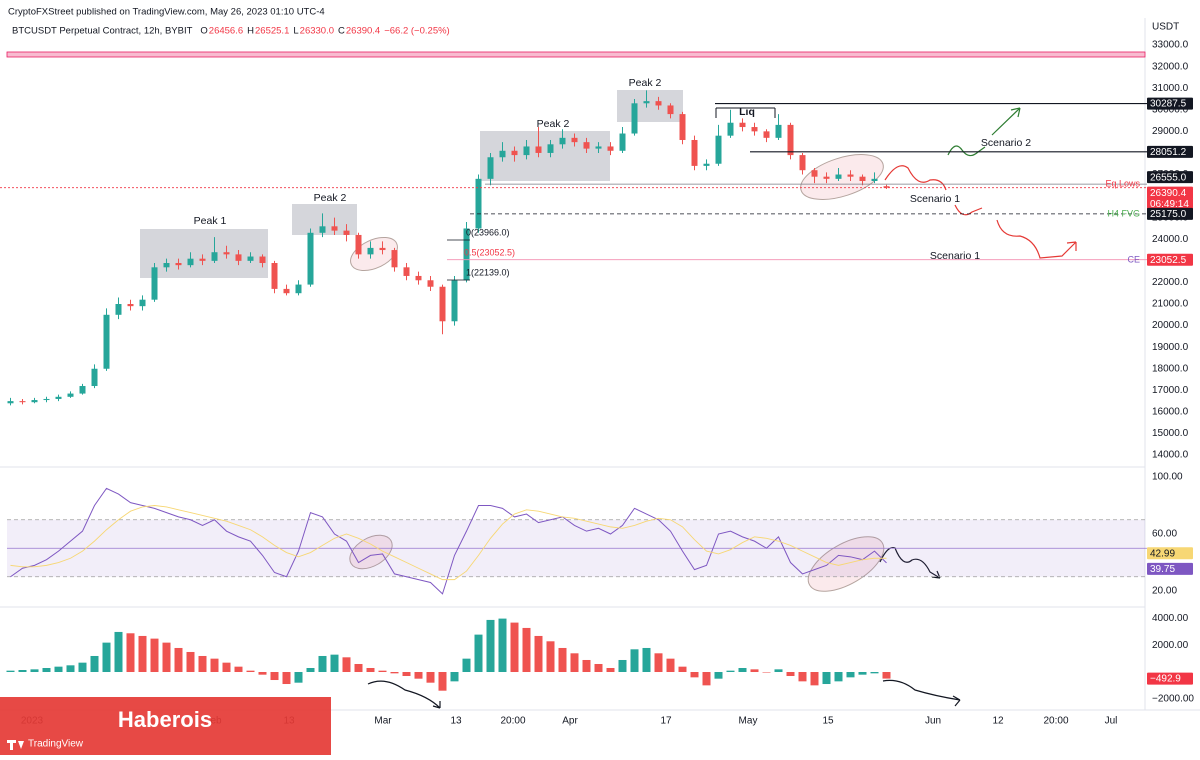 The width and height of the screenshot is (1200, 760). I want to click on x-tick-label: 20:00, so click(1055, 721).